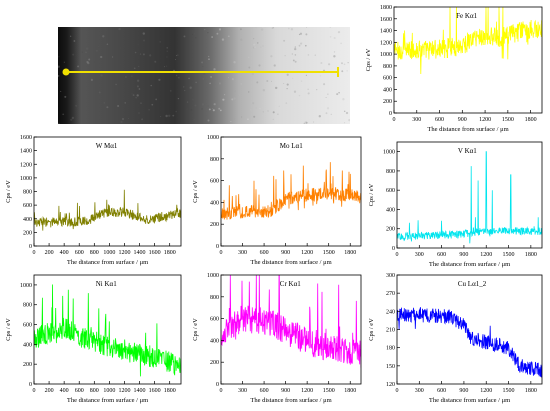 This screenshot has height=411, width=550. Describe the element at coordinates (386, 32) in the screenshot. I see `y-tick-label: 1400` at that location.